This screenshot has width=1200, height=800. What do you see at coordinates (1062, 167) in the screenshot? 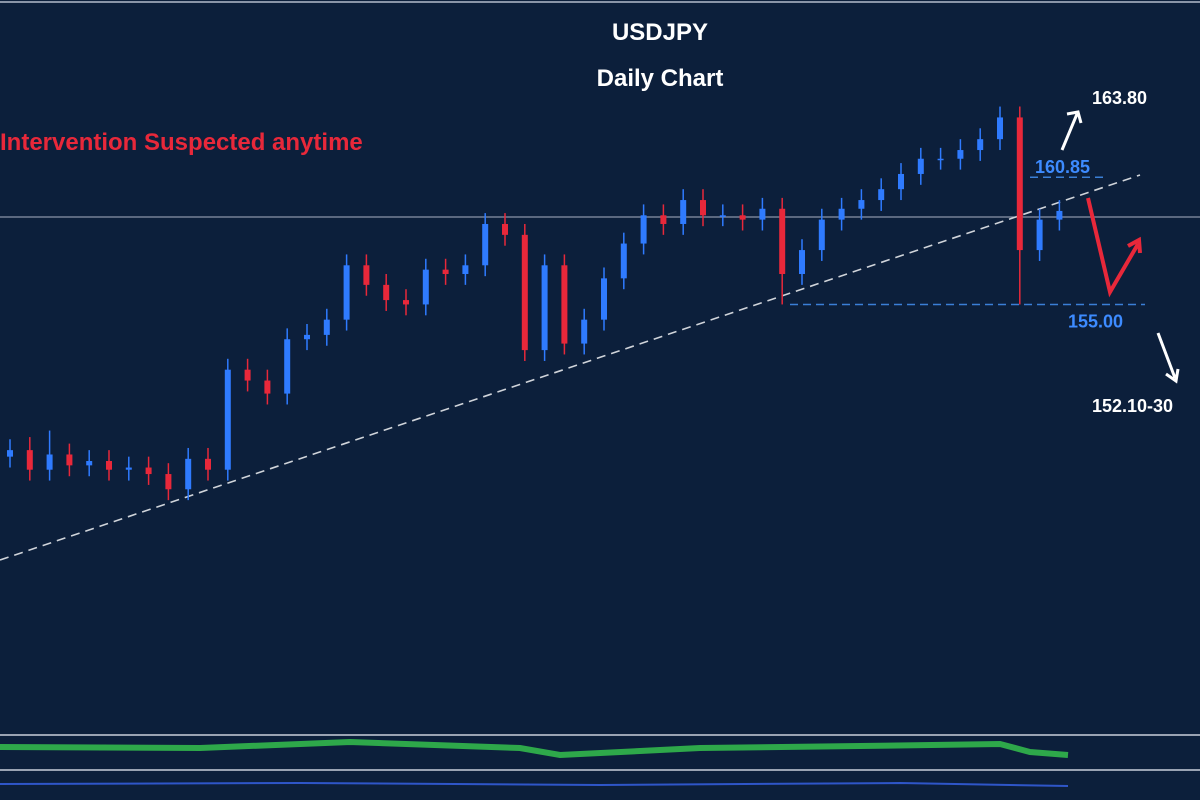
I see `level-label: 160.85` at bounding box center [1062, 167].